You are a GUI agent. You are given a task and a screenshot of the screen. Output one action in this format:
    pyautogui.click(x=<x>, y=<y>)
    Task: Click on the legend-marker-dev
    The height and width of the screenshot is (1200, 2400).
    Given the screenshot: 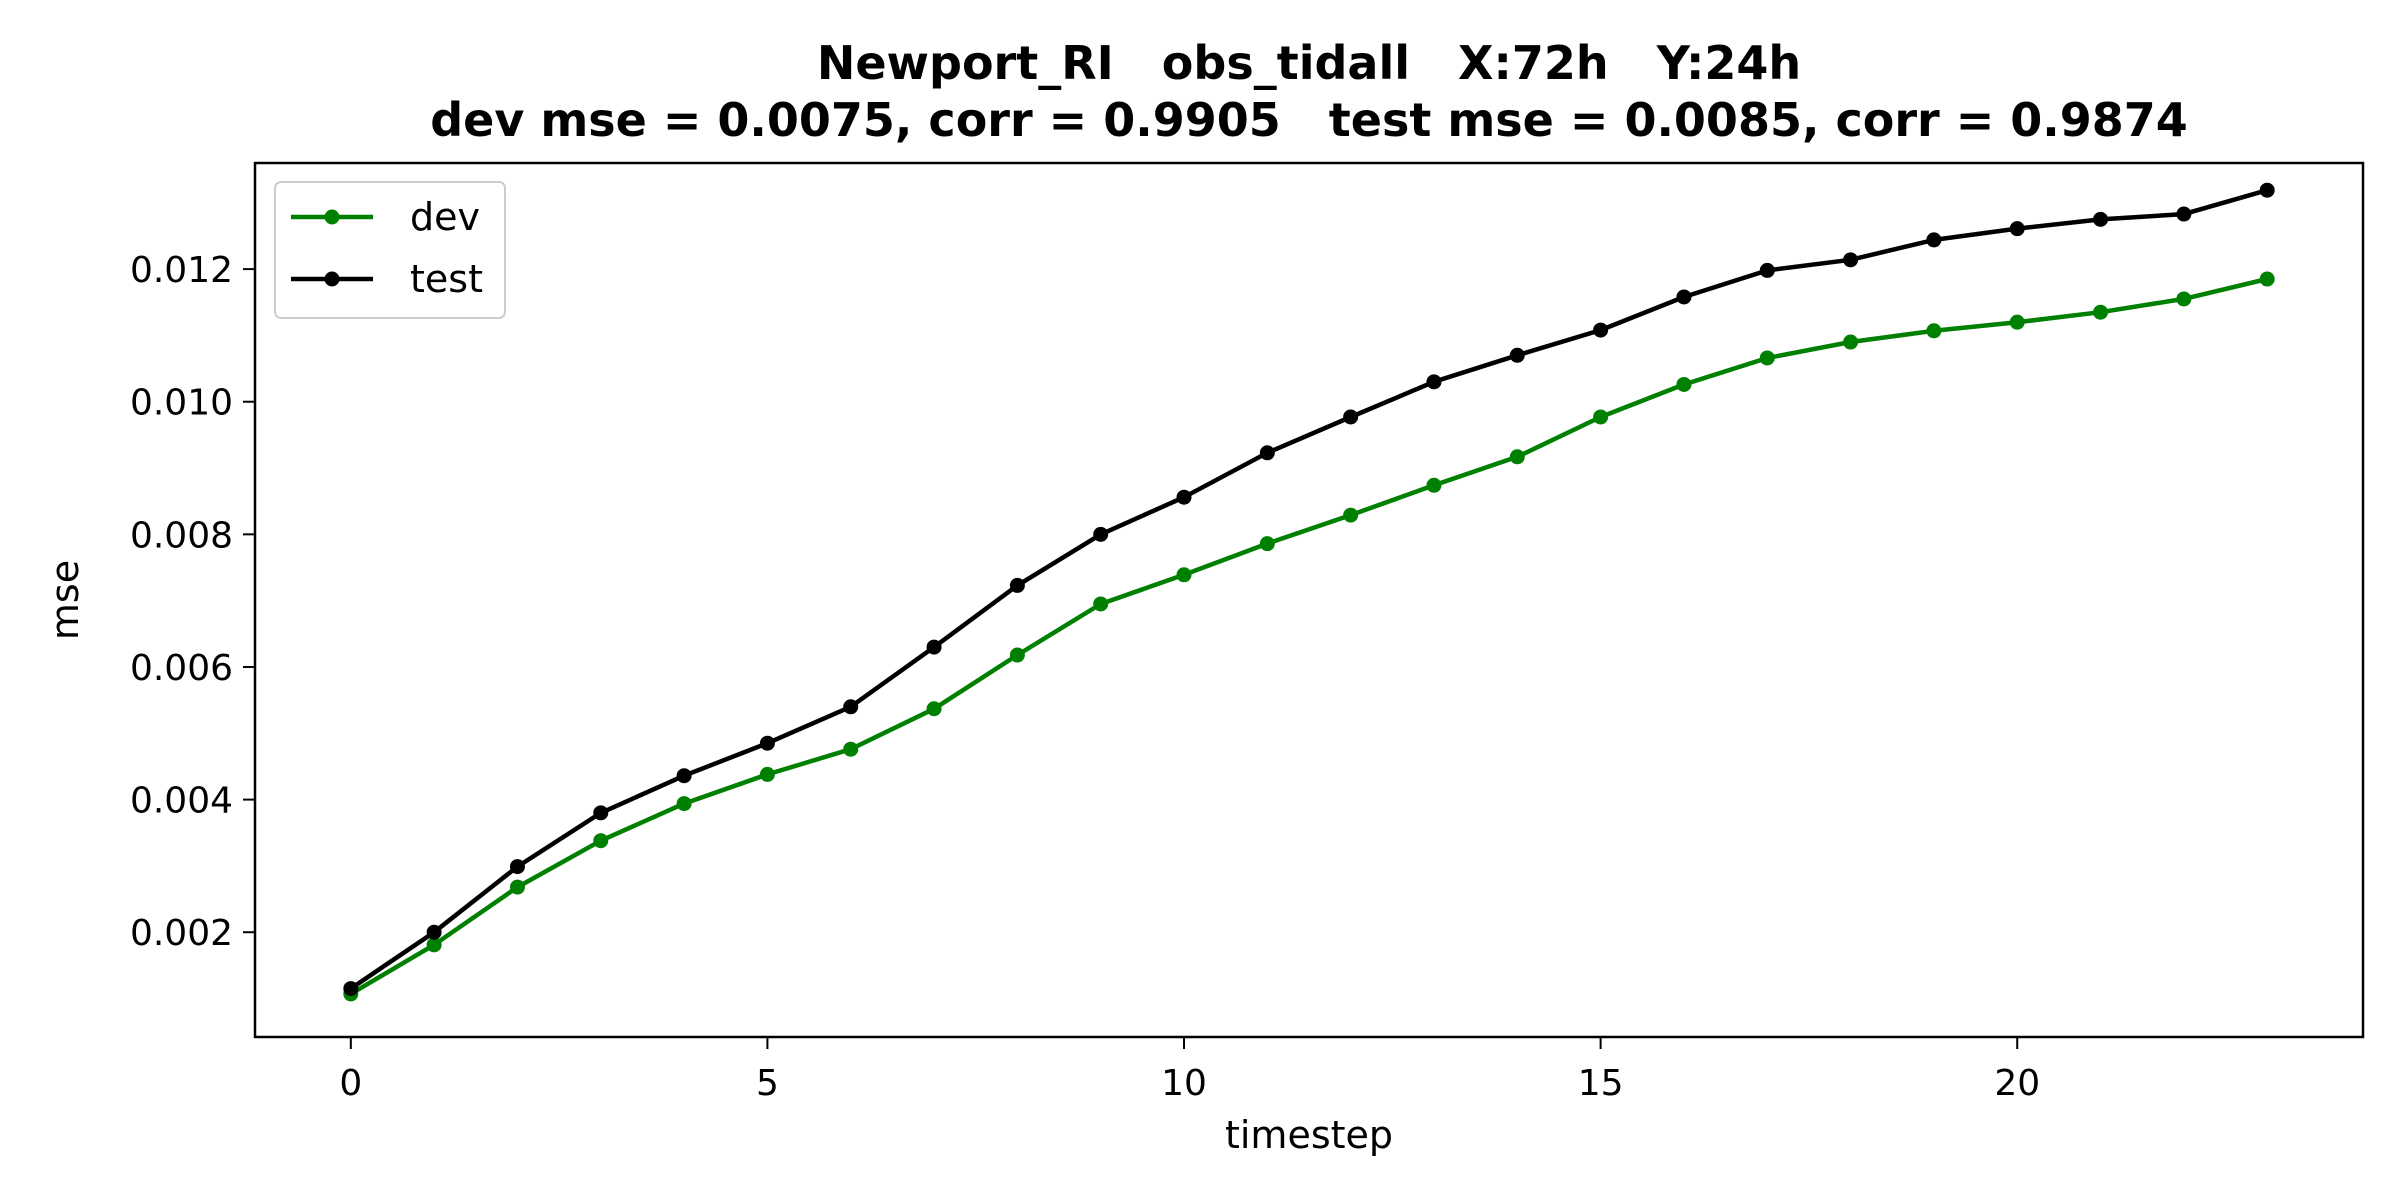 What is the action you would take?
    pyautogui.click(x=332, y=217)
    